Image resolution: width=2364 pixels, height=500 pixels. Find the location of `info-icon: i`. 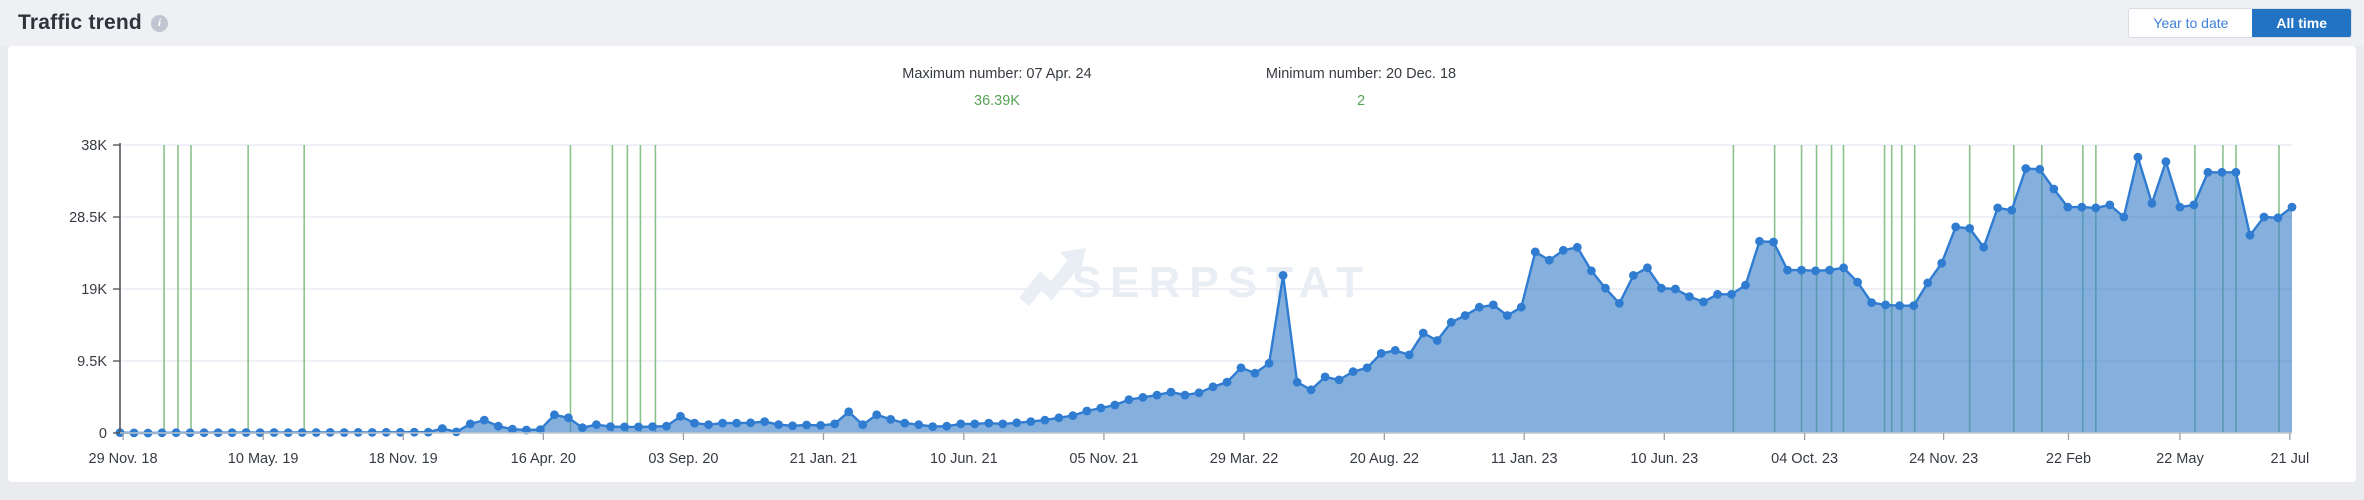

info-icon: i is located at coordinates (159, 23).